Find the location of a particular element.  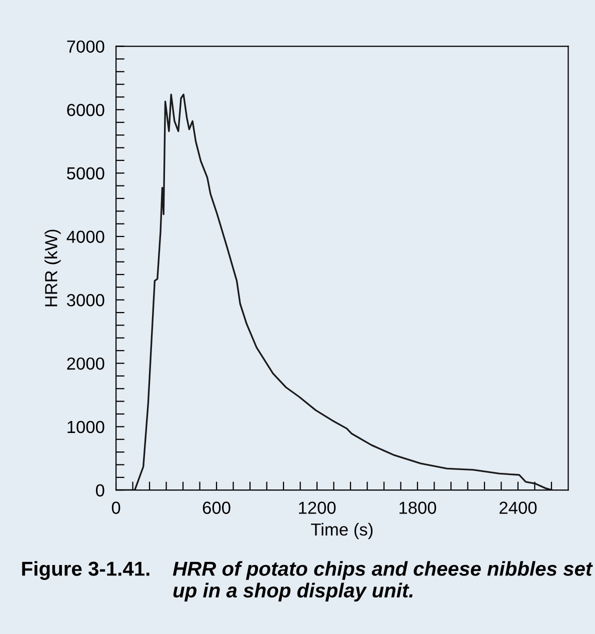

x-tick-label: 600 is located at coordinates (216, 508).